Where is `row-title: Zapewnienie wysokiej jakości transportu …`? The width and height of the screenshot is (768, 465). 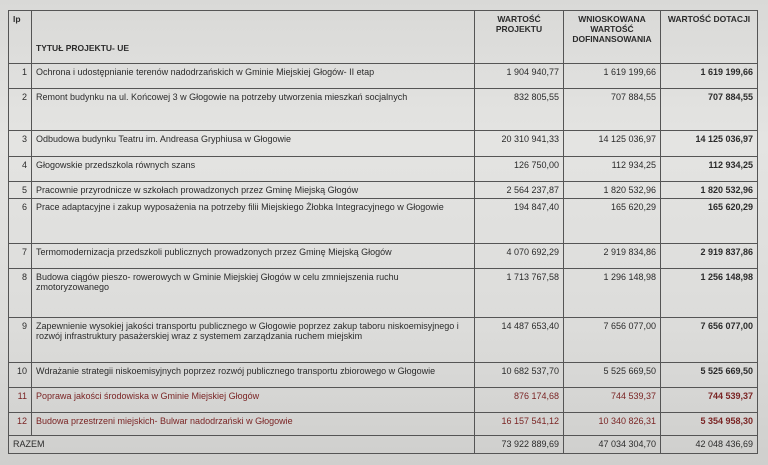
row-title: Zapewnienie wysokiej jakości transportu … is located at coordinates (253, 340).